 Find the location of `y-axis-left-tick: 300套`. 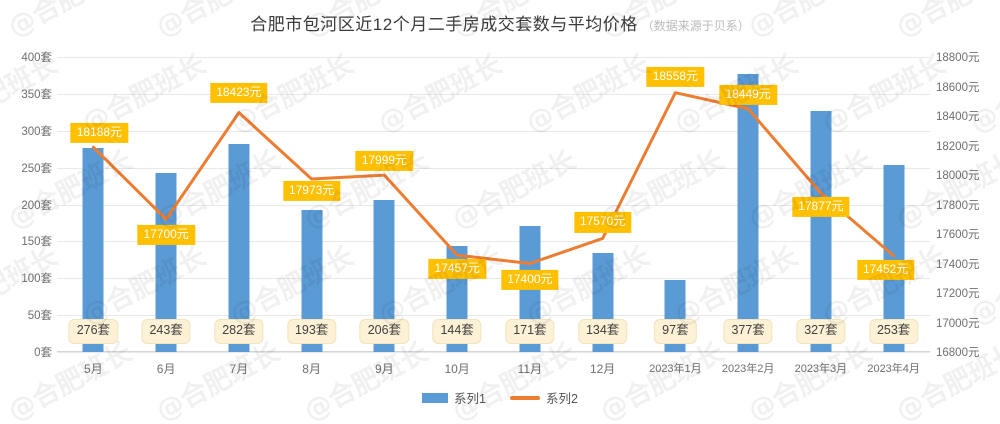

y-axis-left-tick: 300套 is located at coordinates (36, 131).